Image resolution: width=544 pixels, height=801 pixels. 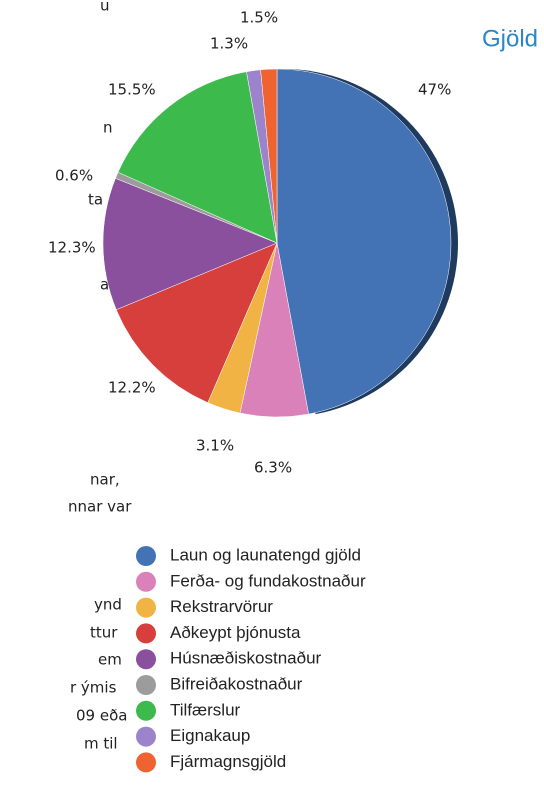 What do you see at coordinates (101, 716) in the screenshot?
I see `body-text: 09 eða` at bounding box center [101, 716].